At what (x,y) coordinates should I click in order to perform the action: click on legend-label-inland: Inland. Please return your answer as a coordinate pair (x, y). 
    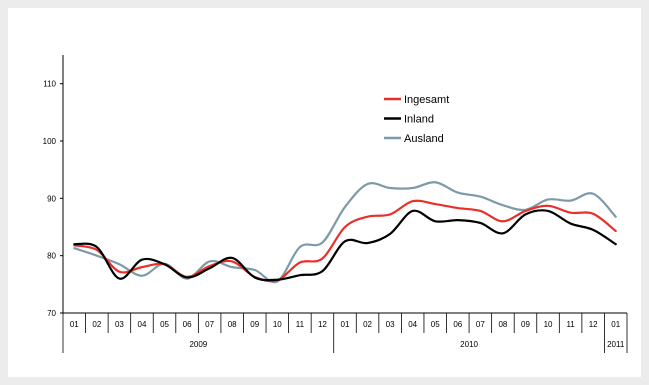
    Looking at the image, I should click on (419, 120).